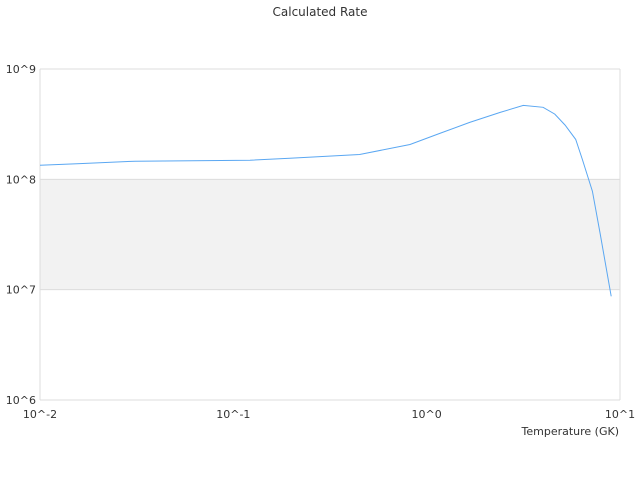  What do you see at coordinates (21, 69) in the screenshot?
I see `y-tick-label: 10^9` at bounding box center [21, 69].